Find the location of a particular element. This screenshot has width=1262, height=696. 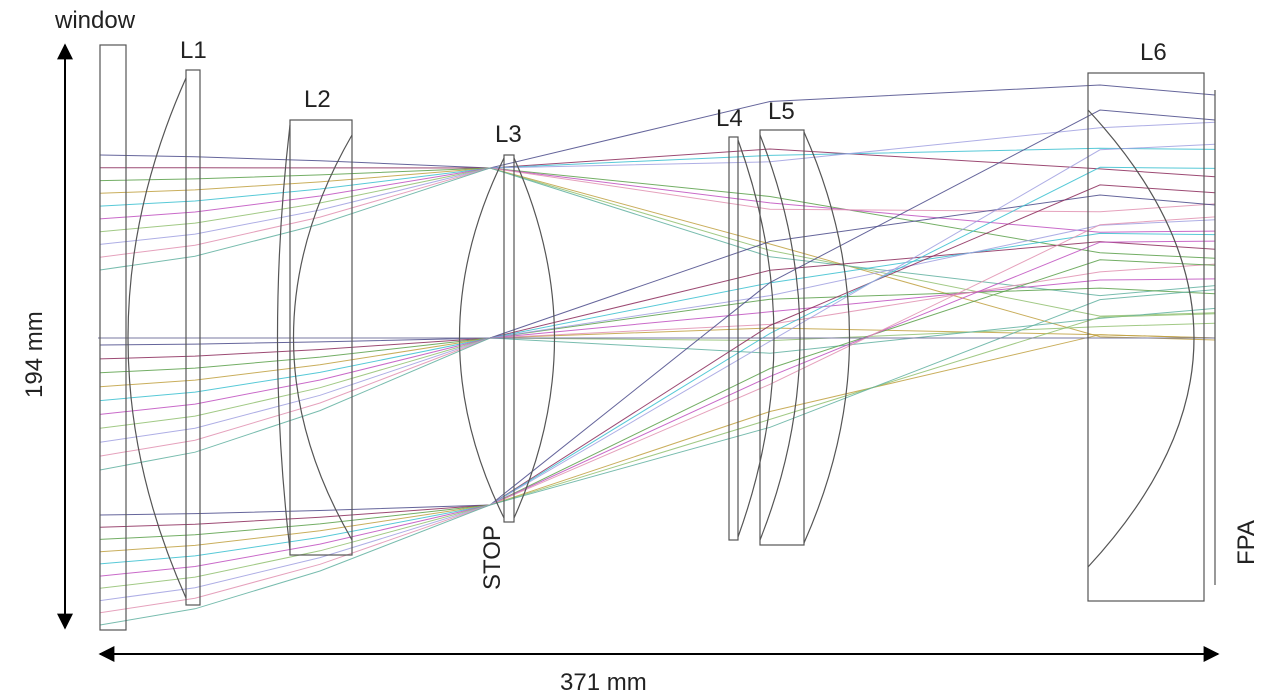

label-l2: L2 is located at coordinates (317, 99).